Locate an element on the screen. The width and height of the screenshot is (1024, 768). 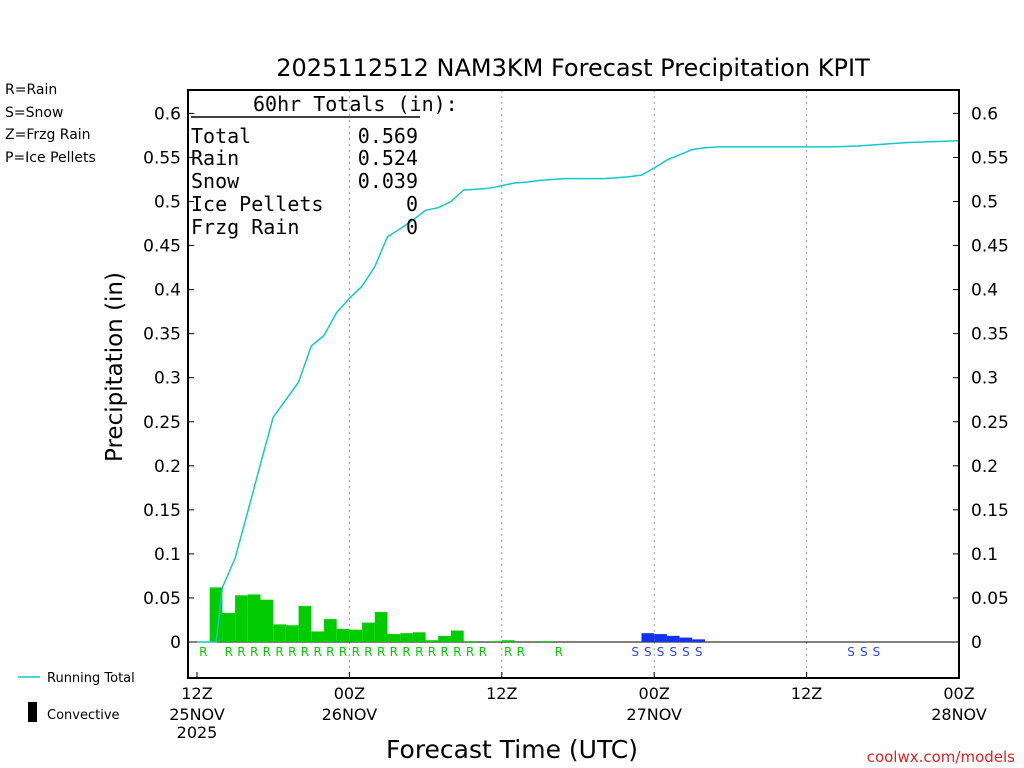
y-tick-label-left: 0.35 is located at coordinates (162, 335).